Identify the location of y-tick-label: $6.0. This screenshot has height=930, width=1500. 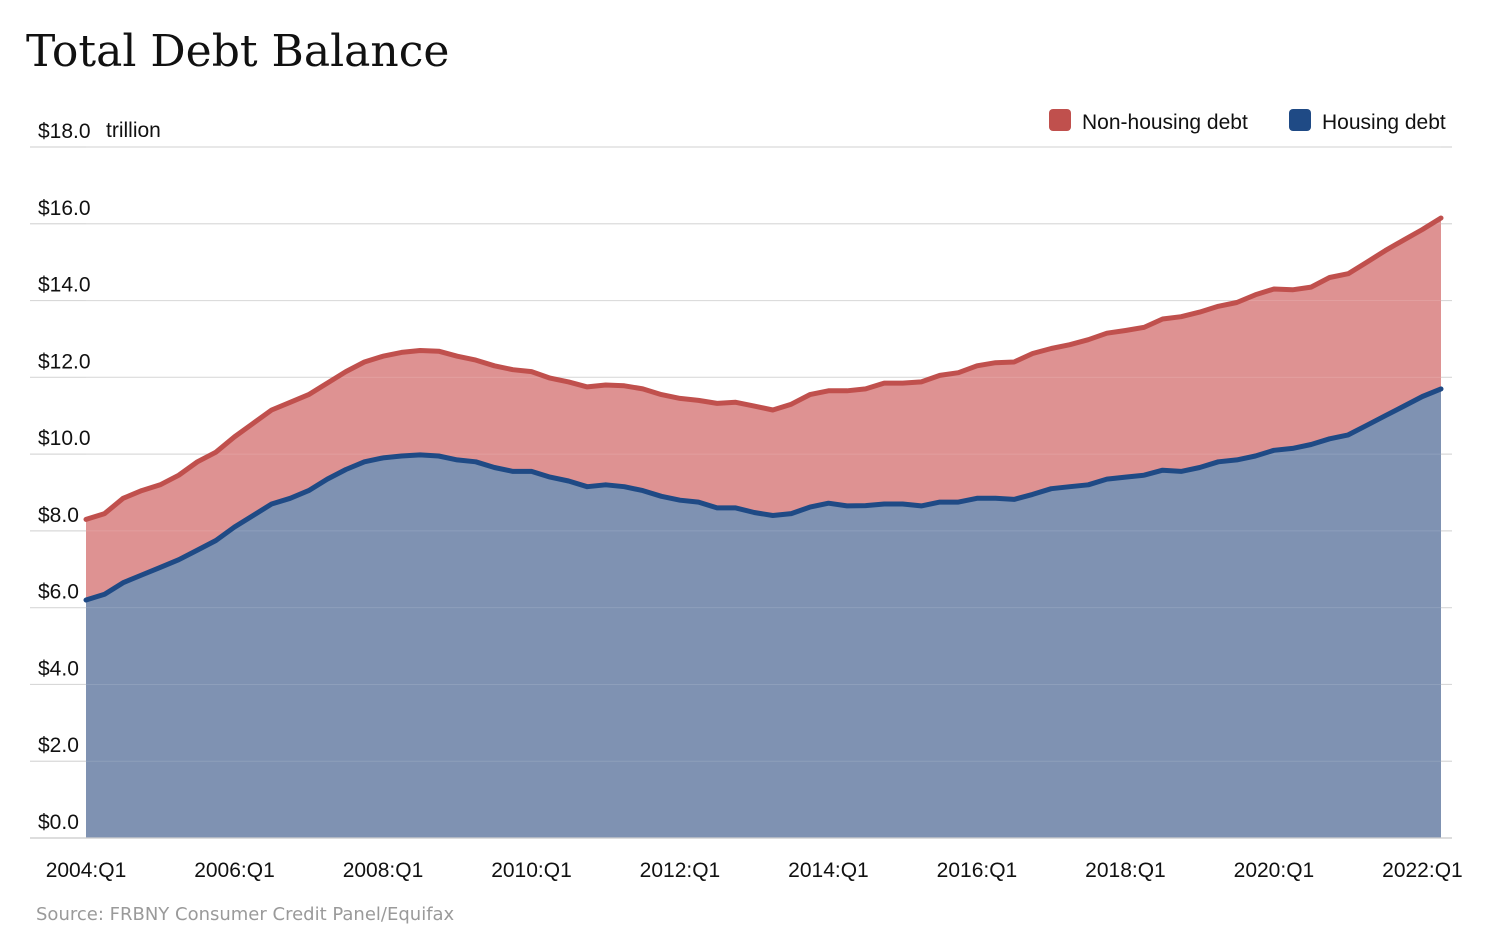
(58, 592).